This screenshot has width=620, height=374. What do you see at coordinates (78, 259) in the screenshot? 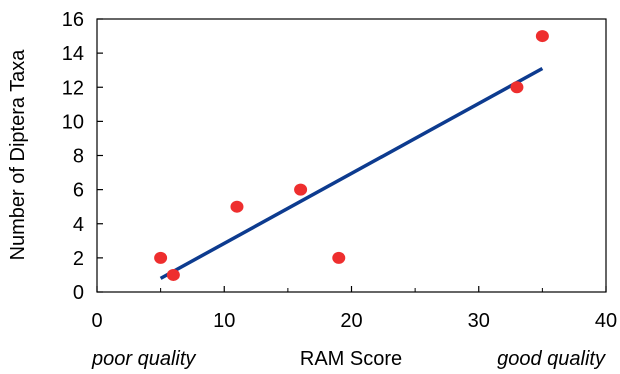
I see `y-tick-label: 2` at bounding box center [78, 259].